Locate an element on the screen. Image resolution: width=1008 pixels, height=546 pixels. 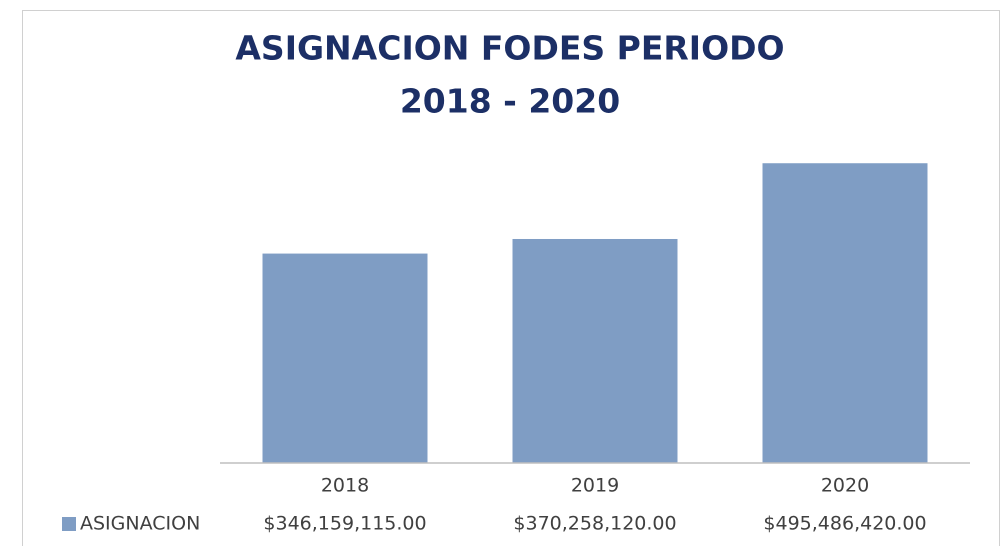
data-table-value: $495,486,420.00 is located at coordinates (844, 524).